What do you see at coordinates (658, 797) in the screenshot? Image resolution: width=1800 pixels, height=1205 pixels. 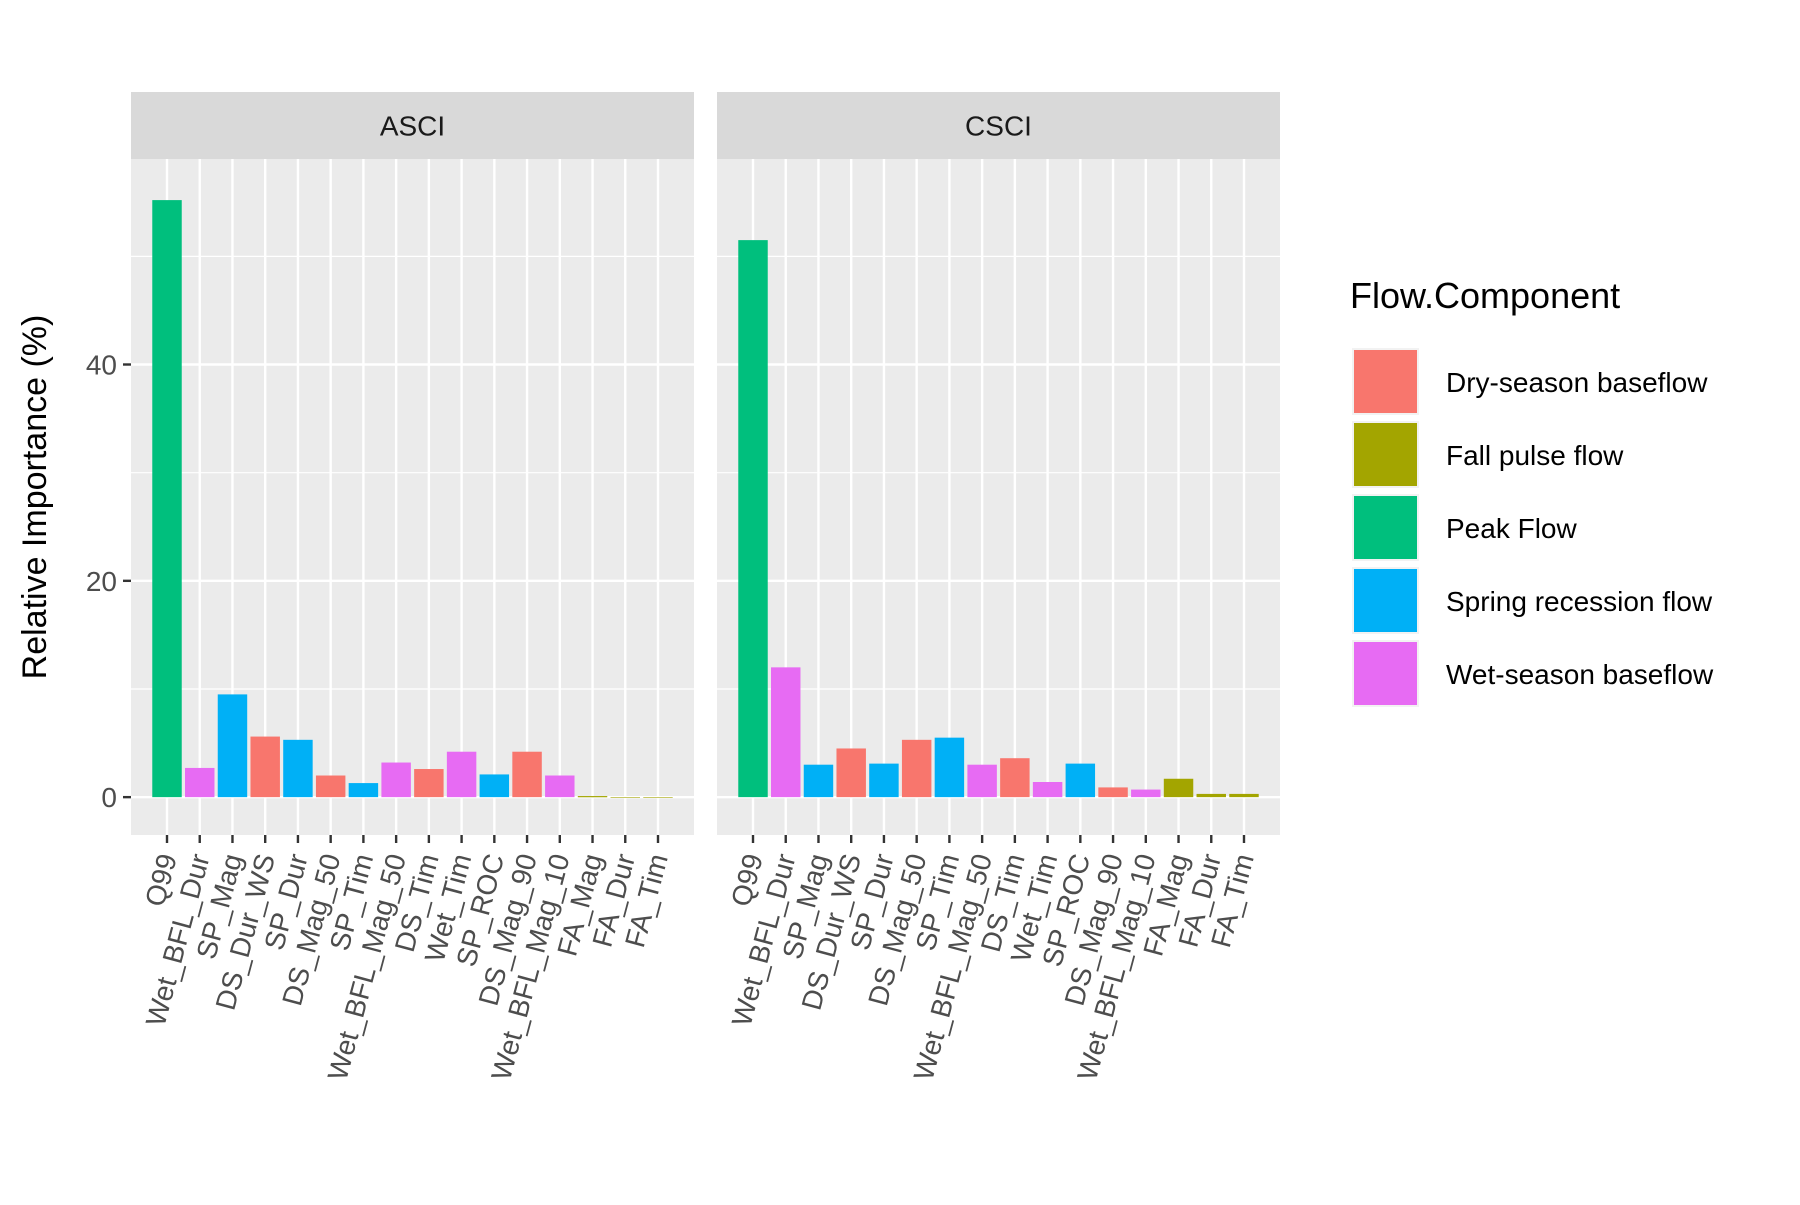 I see `bar-asci-fa-tim` at bounding box center [658, 797].